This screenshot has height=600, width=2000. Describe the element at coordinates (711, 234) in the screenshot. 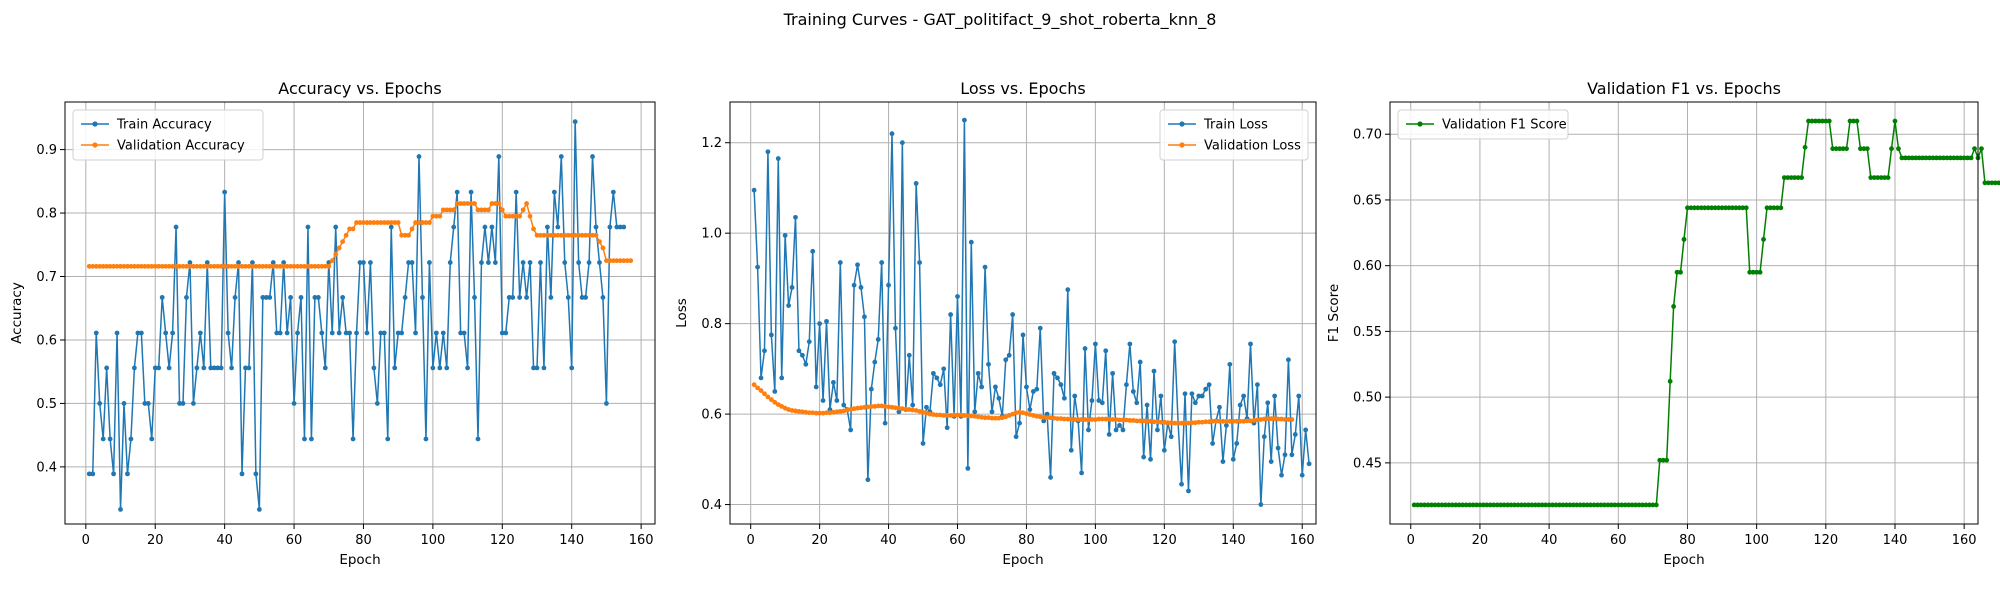

I see `y-tick-label: 1.0` at that location.